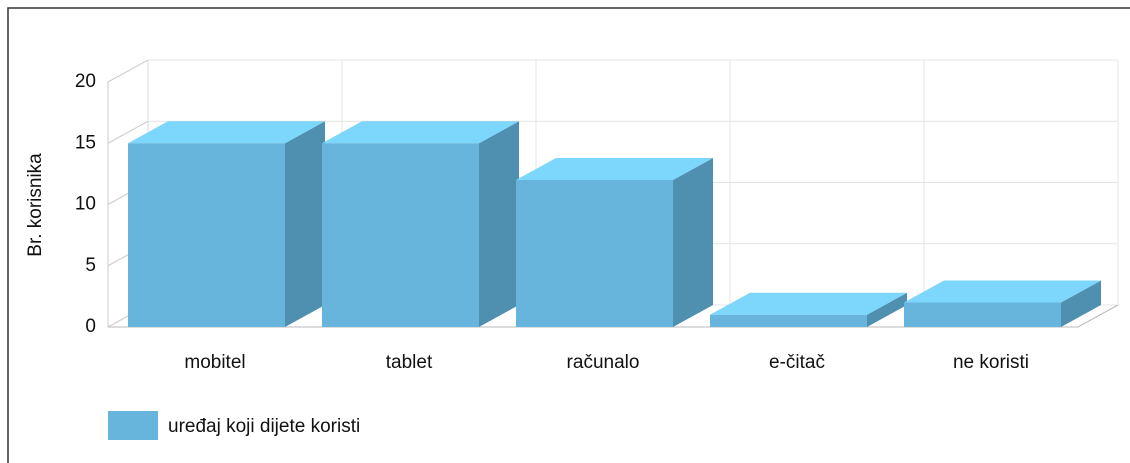  What do you see at coordinates (133, 425) in the screenshot?
I see `legend-swatch` at bounding box center [133, 425].